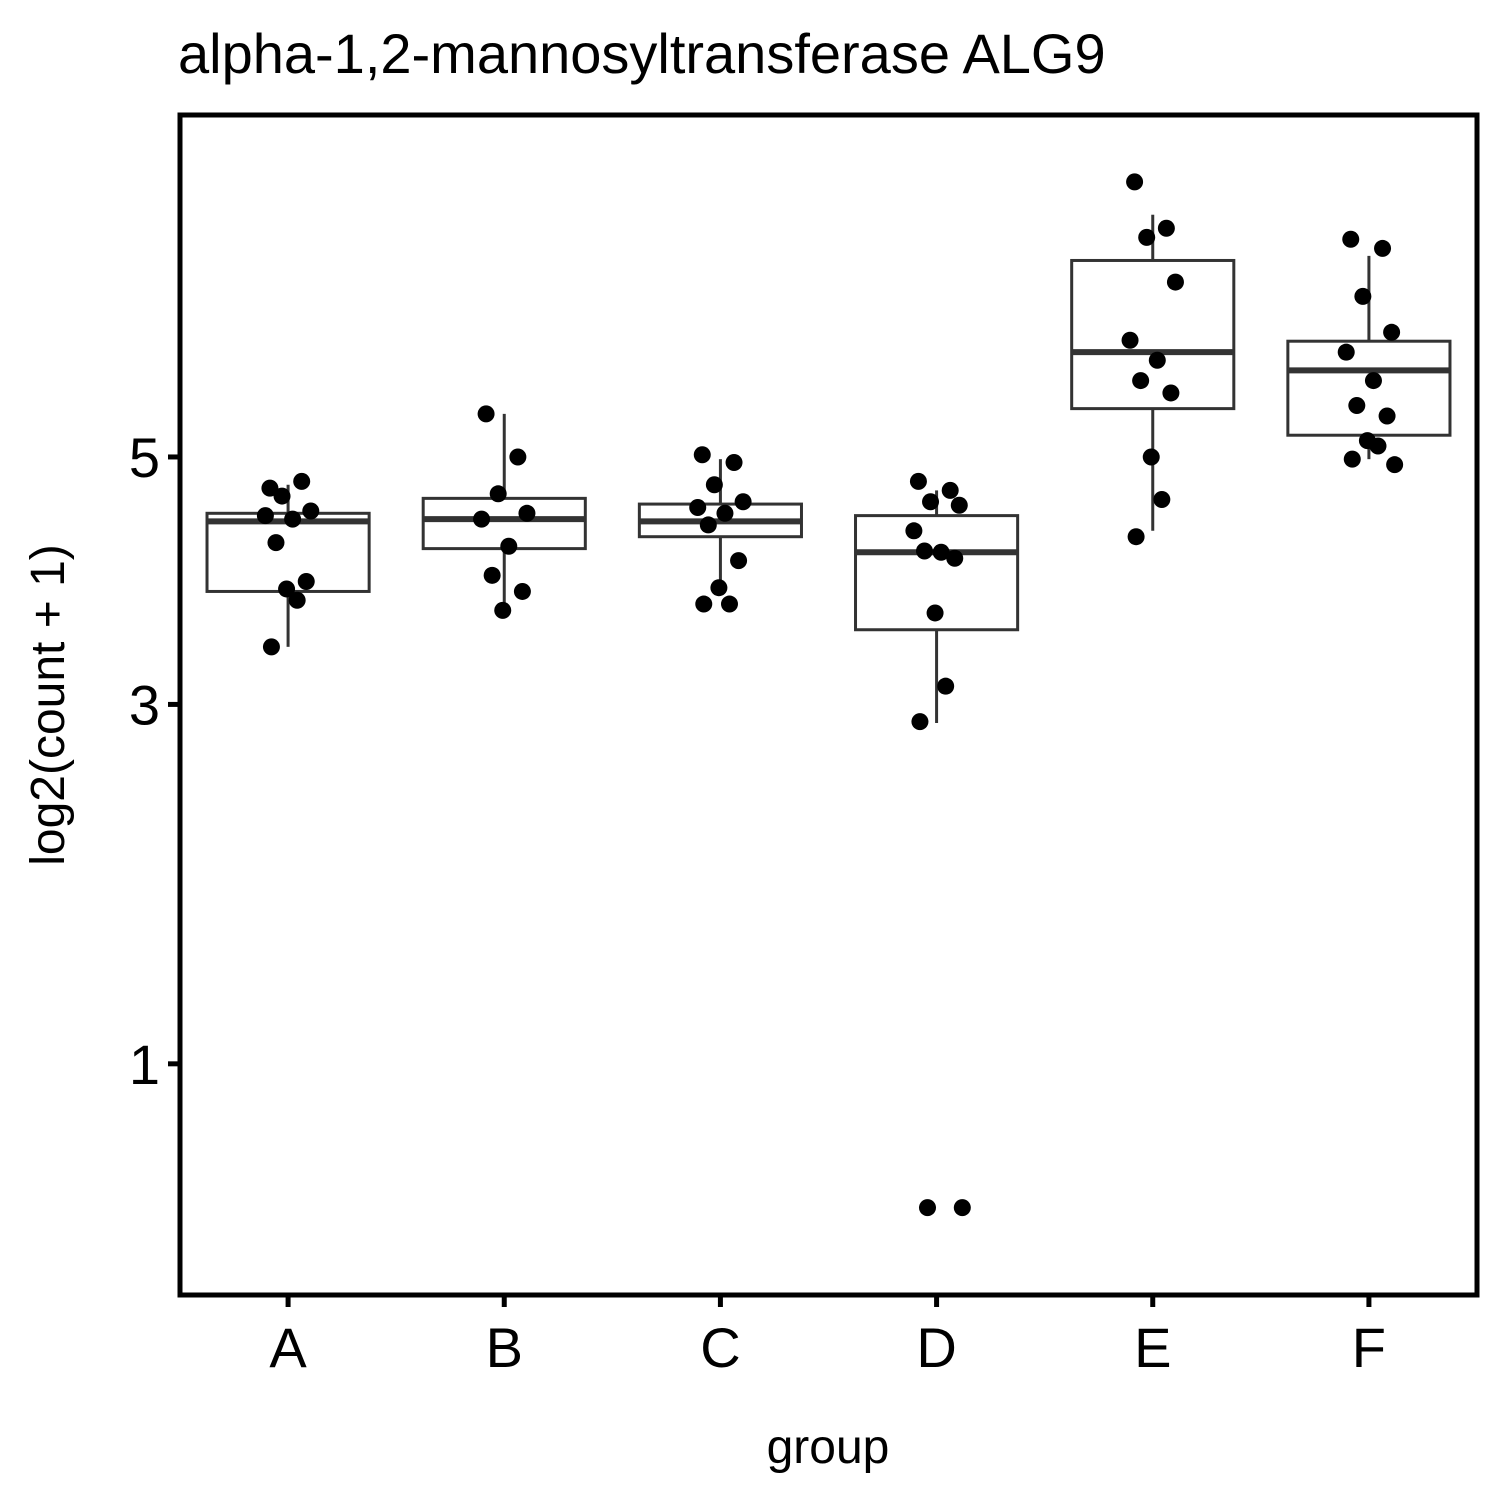 The width and height of the screenshot is (1500, 1500). Describe the element at coordinates (1369, 1347) in the screenshot. I see `x-tick-label: F` at that location.